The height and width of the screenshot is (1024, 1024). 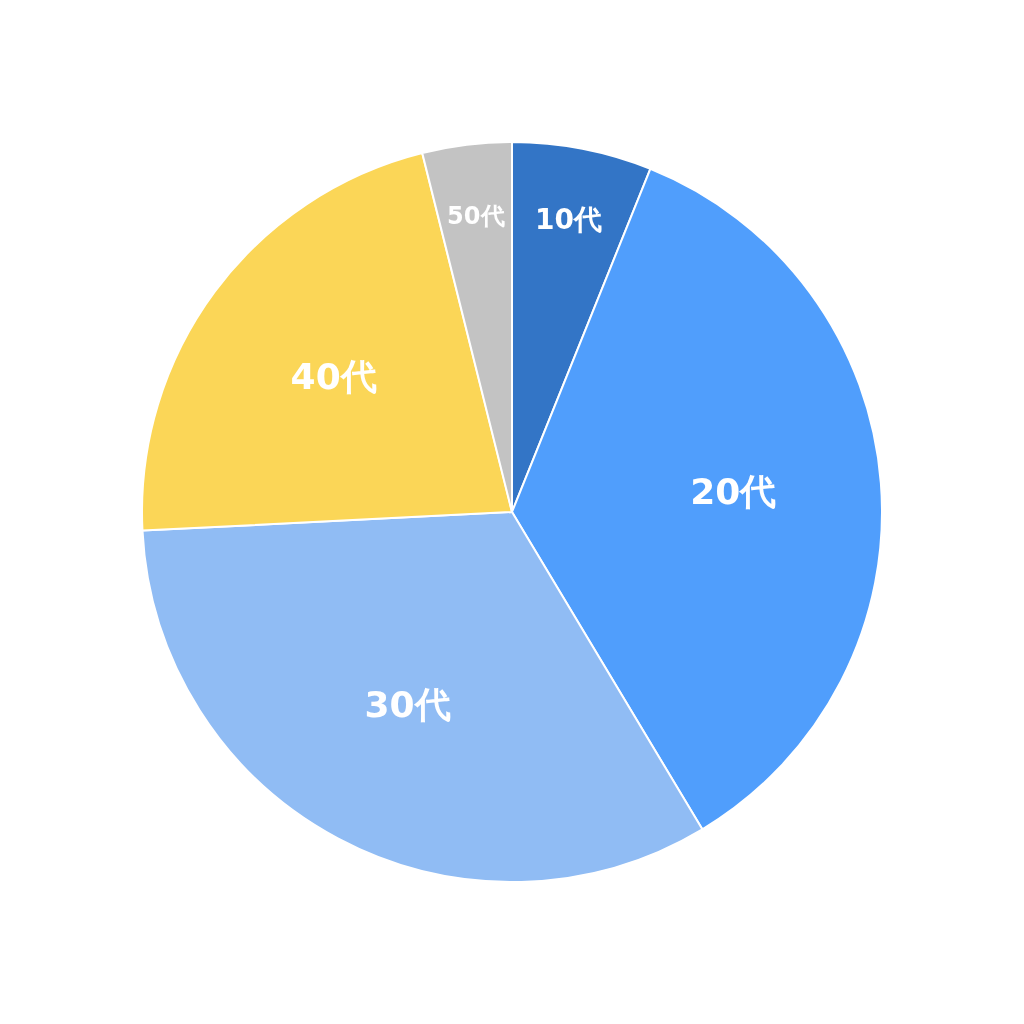 What do you see at coordinates (568, 219) in the screenshot?
I see `slice-label: 10代` at bounding box center [568, 219].